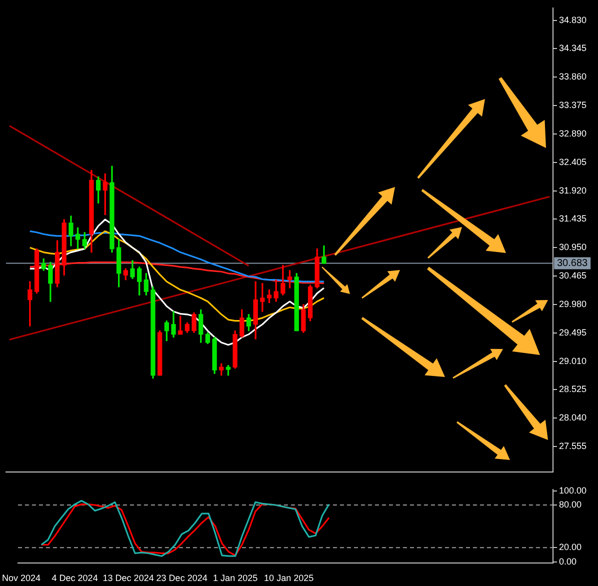  I want to click on y-tick-label: 80.00, so click(570, 504).